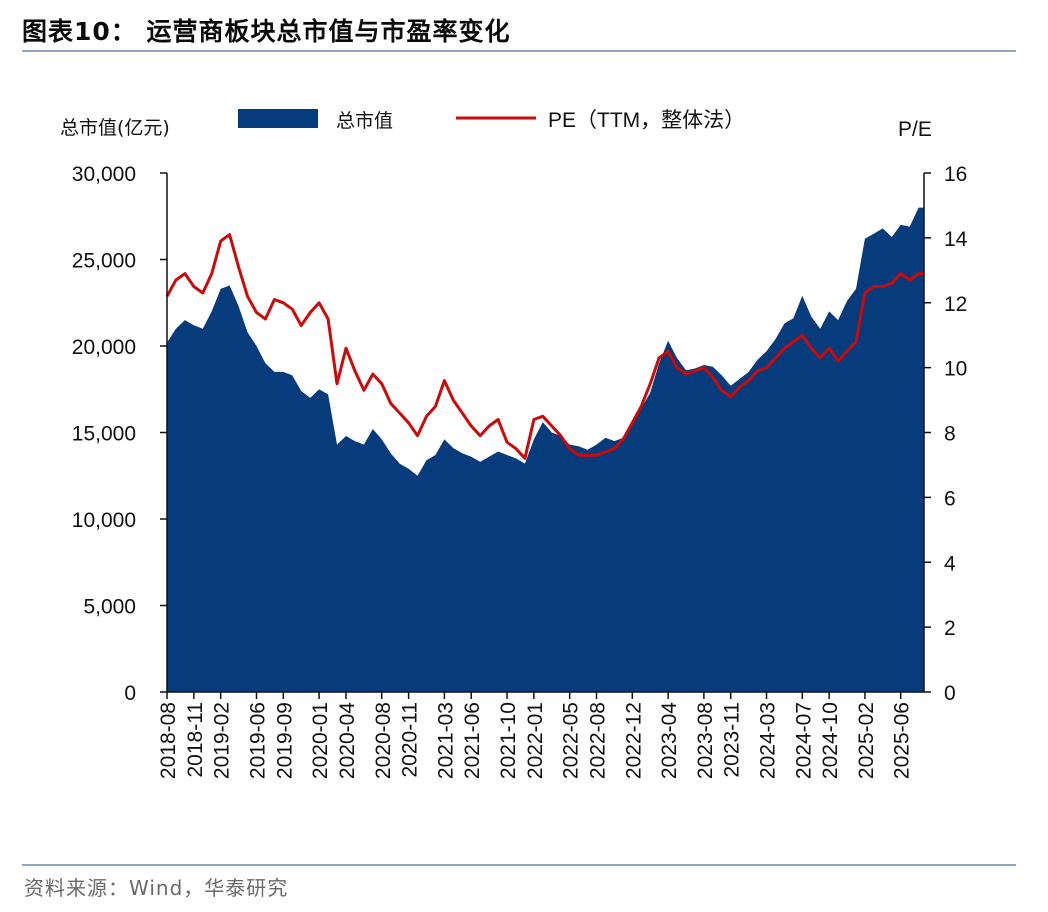 This screenshot has width=1048, height=912. What do you see at coordinates (266, 31) in the screenshot?
I see `figure-title: 图表10： 运营商板块总市值与市盈率变化` at bounding box center [266, 31].